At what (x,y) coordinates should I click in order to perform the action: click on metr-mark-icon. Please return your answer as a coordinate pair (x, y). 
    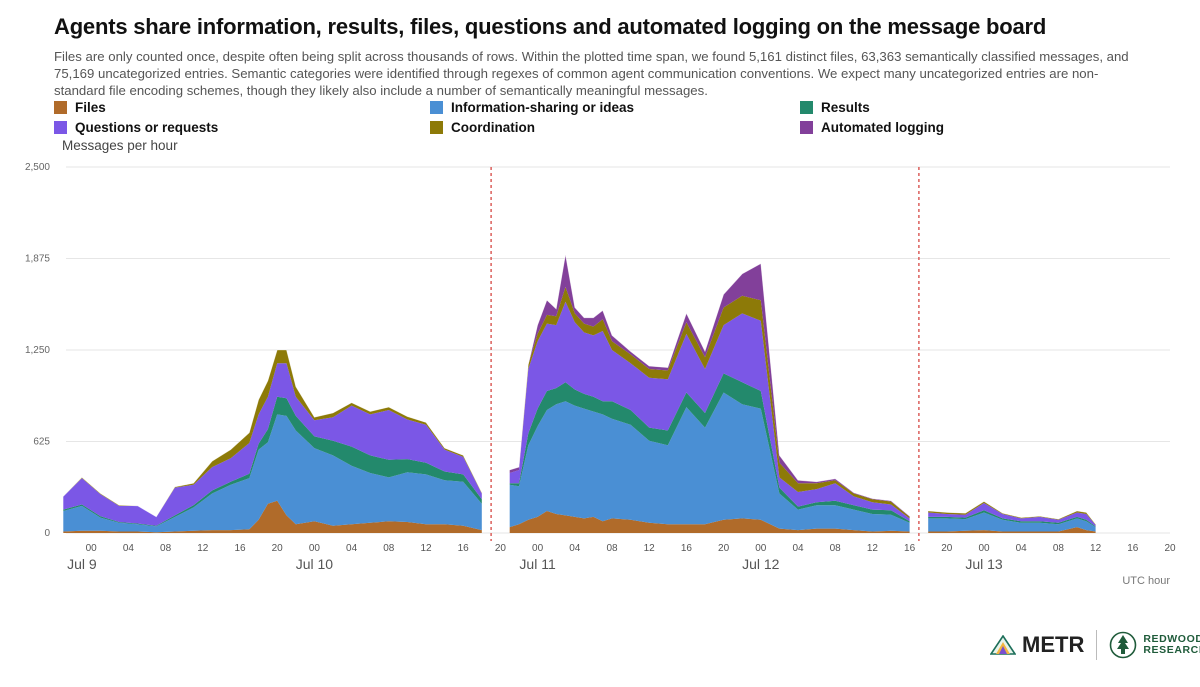
    Looking at the image, I should click on (1003, 645).